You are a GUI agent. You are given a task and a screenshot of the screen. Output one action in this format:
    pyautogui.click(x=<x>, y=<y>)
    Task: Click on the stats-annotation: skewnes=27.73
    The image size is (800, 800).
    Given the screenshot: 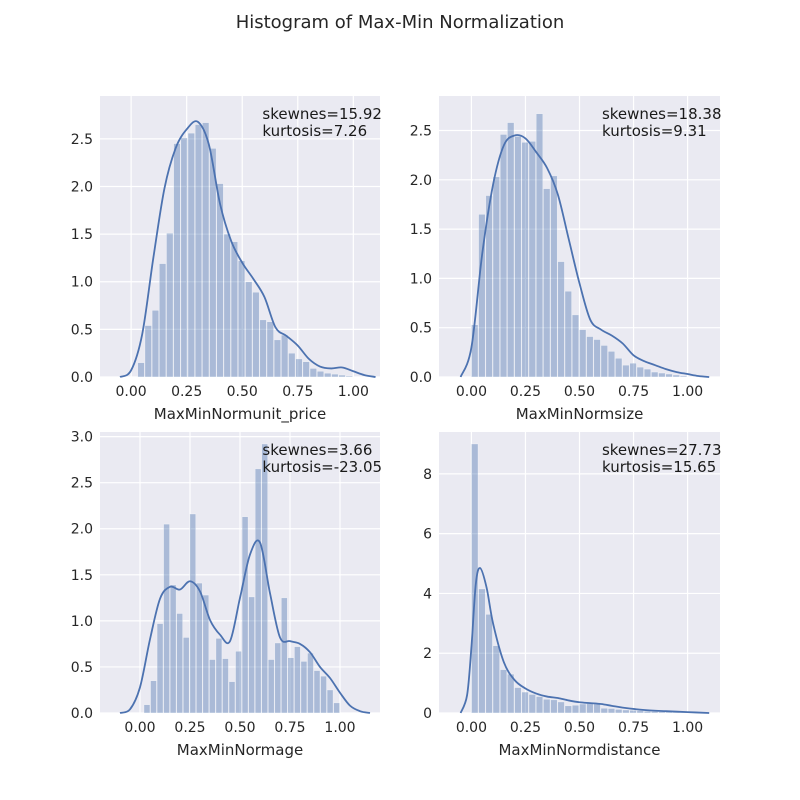 What is the action you would take?
    pyautogui.click(x=662, y=450)
    